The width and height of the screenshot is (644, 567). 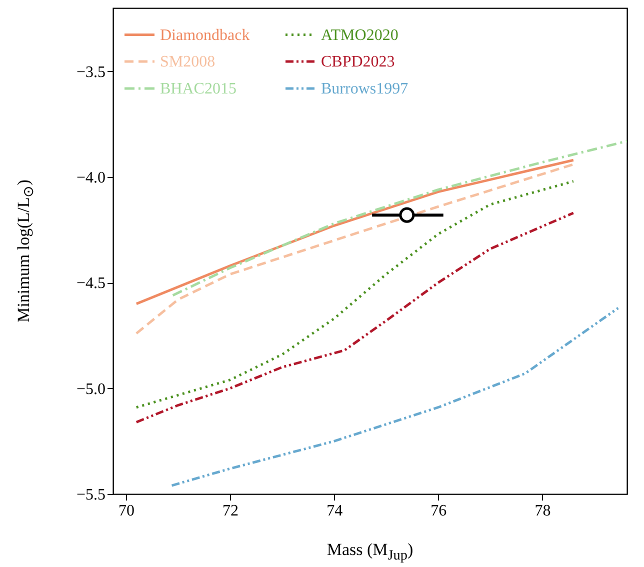 I want to click on legend-label: Burrows1997, so click(x=364, y=89).